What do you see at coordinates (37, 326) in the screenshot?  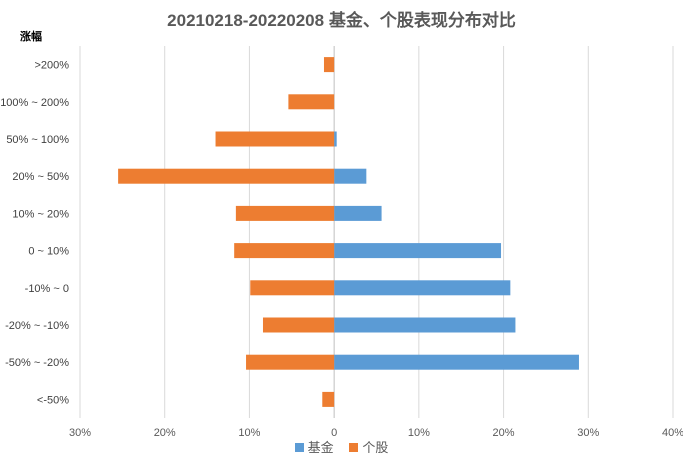 I see `category-label: -20% ~ -10%` at bounding box center [37, 326].